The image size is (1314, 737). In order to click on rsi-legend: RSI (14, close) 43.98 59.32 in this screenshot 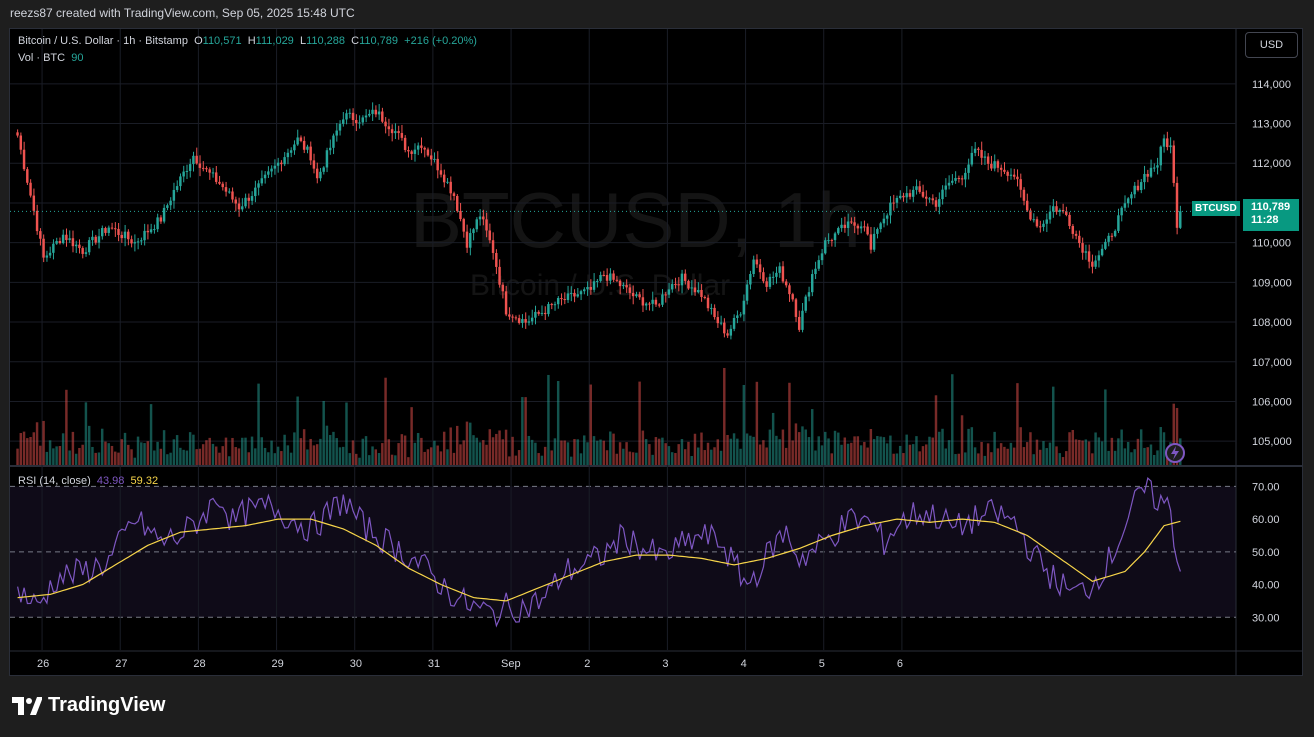, I will do `click(88, 481)`.